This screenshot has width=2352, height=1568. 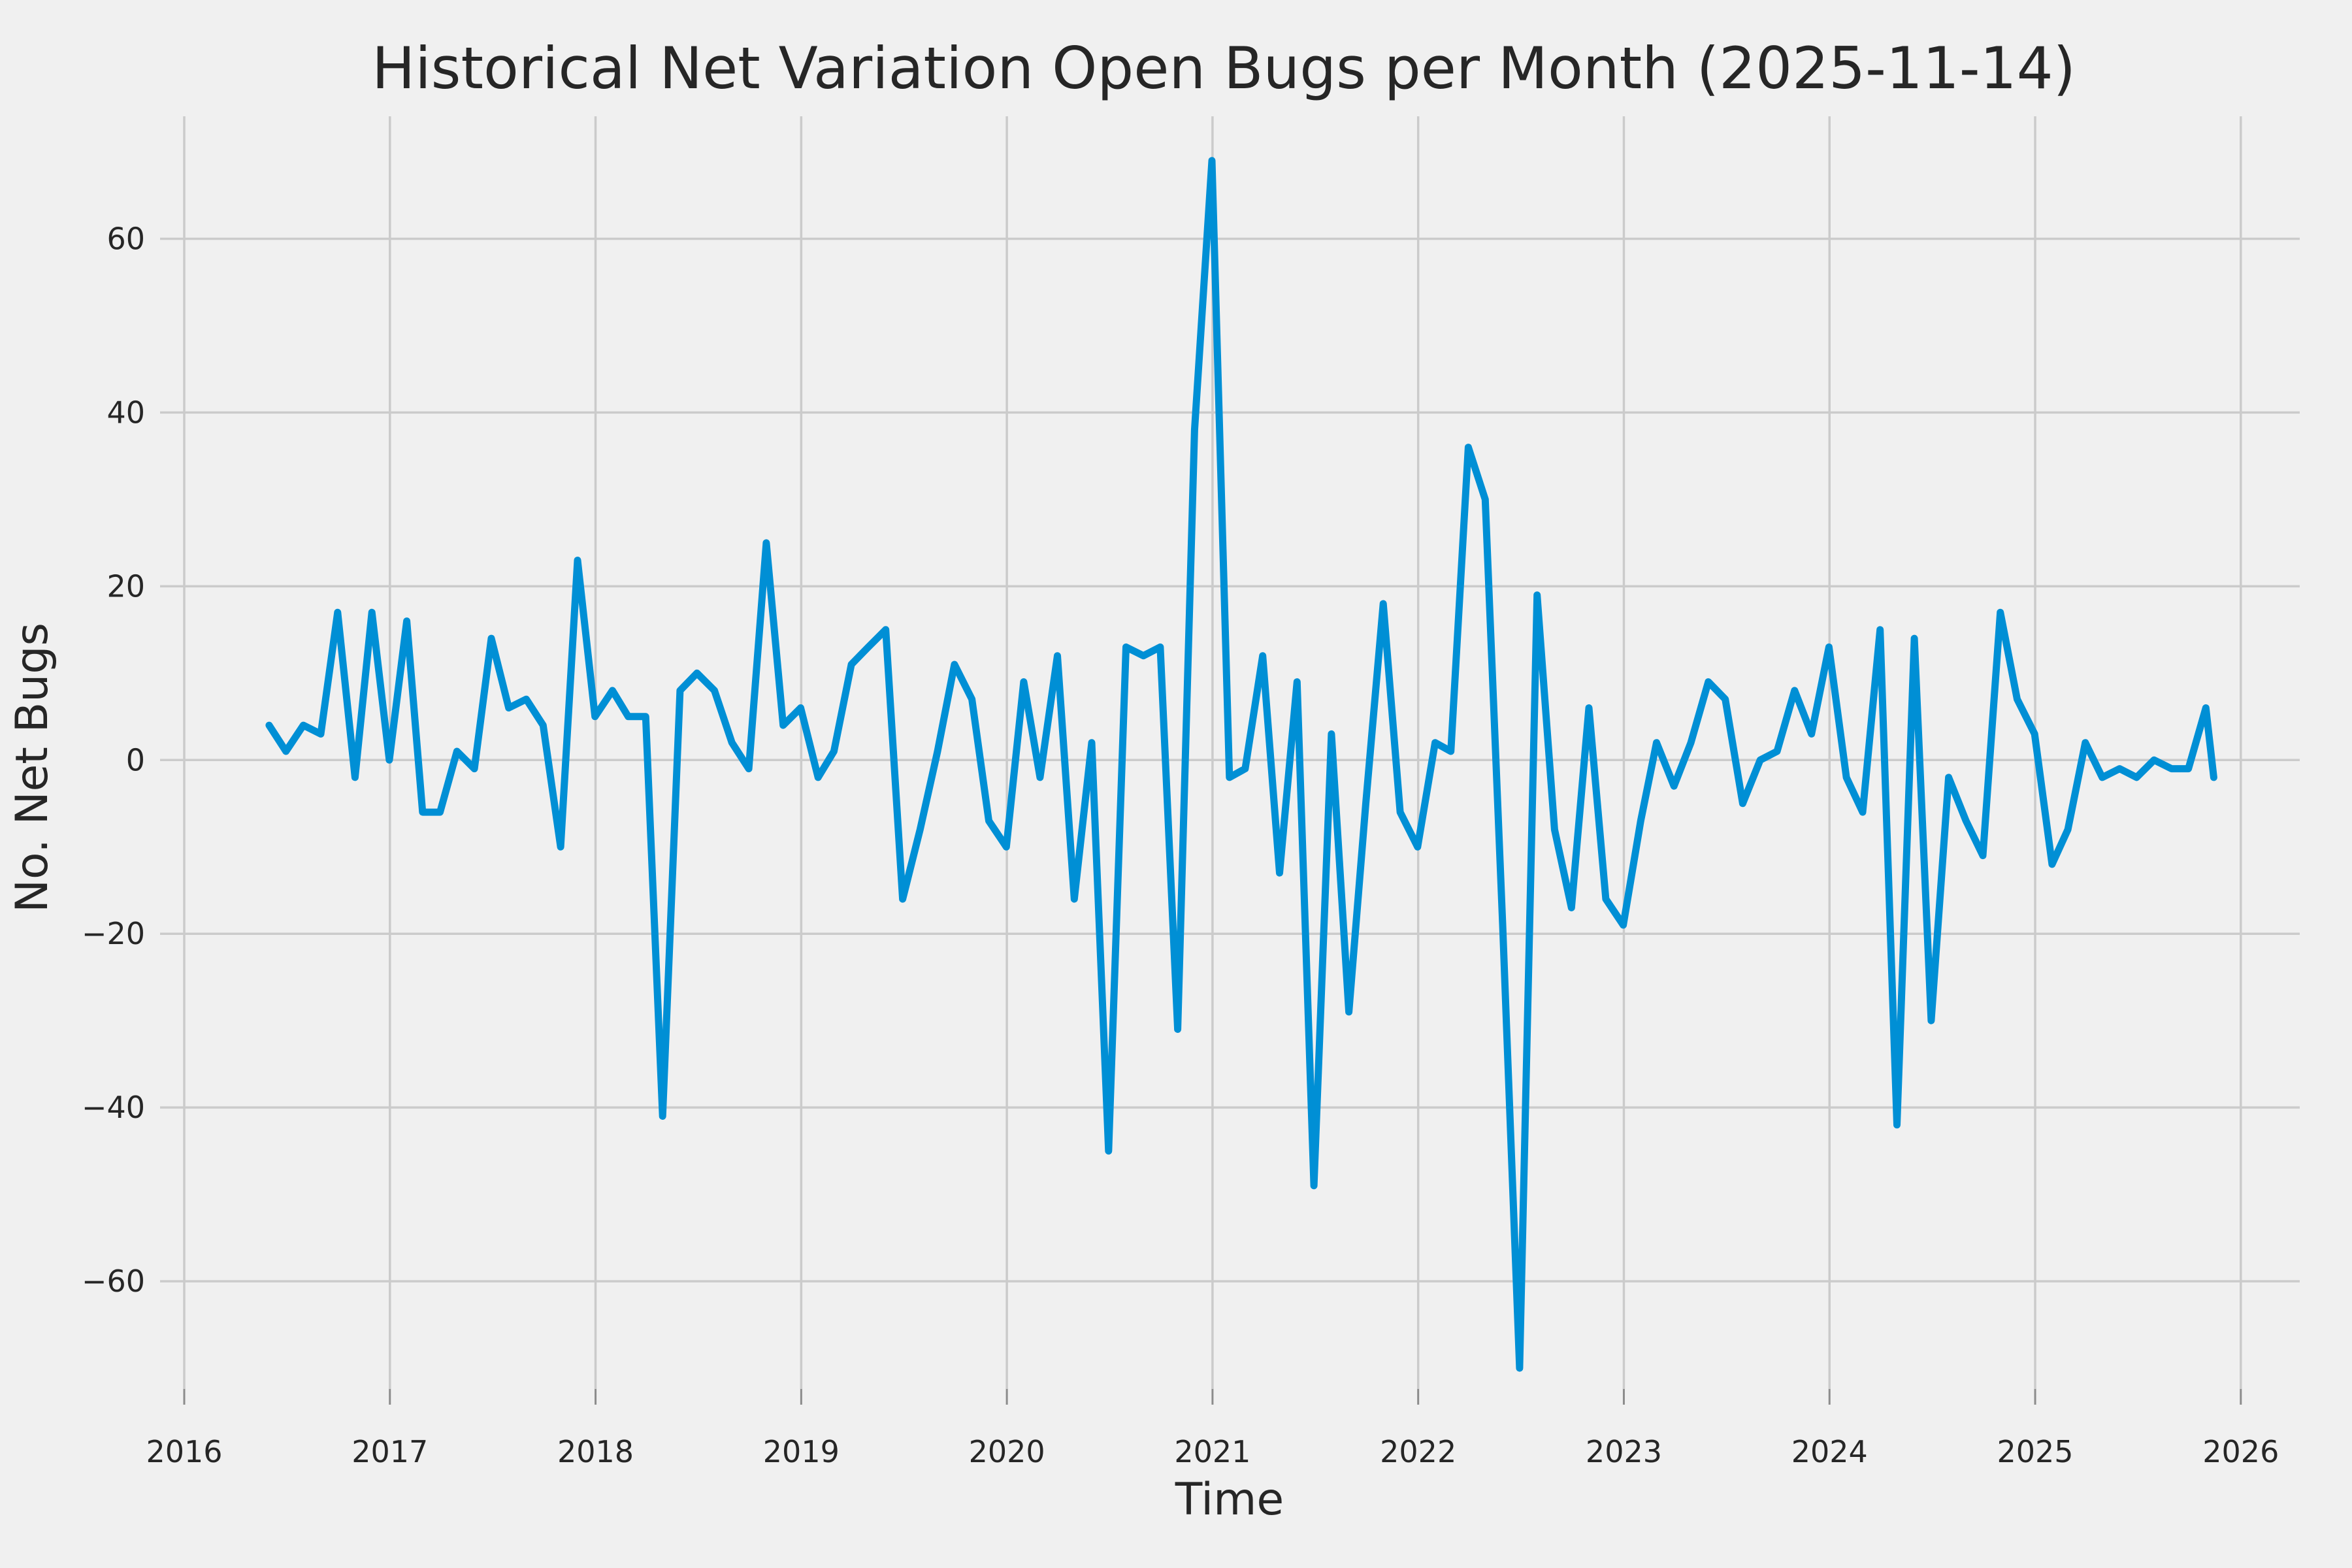 I want to click on y-tick-label: 60, so click(x=125, y=238).